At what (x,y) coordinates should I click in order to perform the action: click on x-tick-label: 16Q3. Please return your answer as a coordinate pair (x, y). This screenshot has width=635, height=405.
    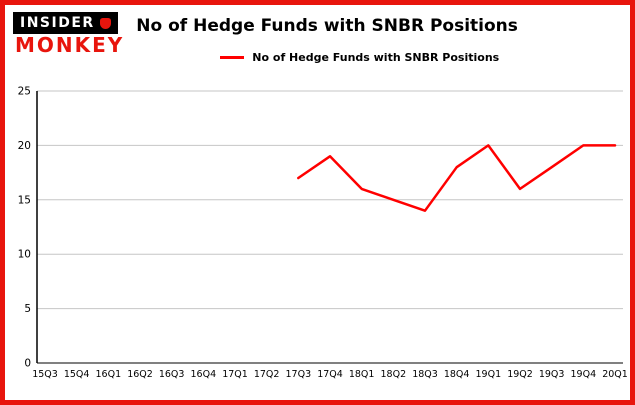
    Looking at the image, I should click on (172, 374).